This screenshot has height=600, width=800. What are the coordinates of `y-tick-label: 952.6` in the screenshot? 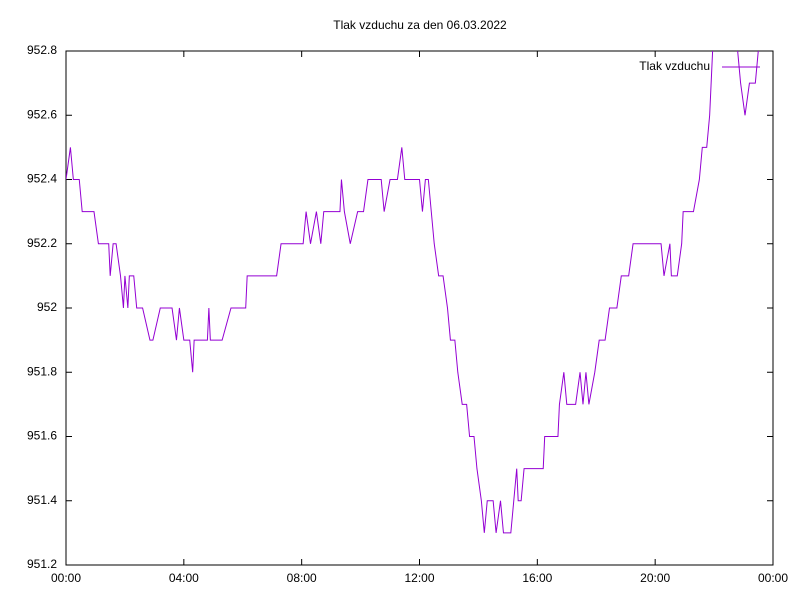 It's located at (42, 114).